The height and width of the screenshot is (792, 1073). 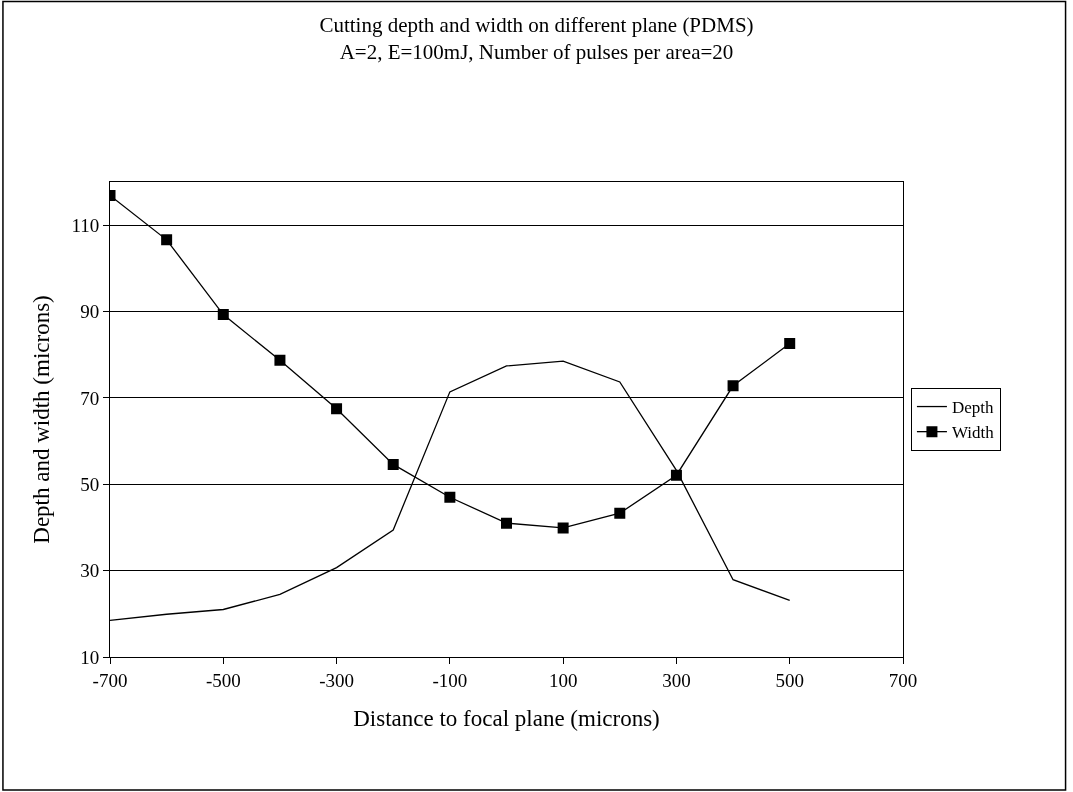 What do you see at coordinates (676, 680) in the screenshot?
I see `x-tick-label: 300` at bounding box center [676, 680].